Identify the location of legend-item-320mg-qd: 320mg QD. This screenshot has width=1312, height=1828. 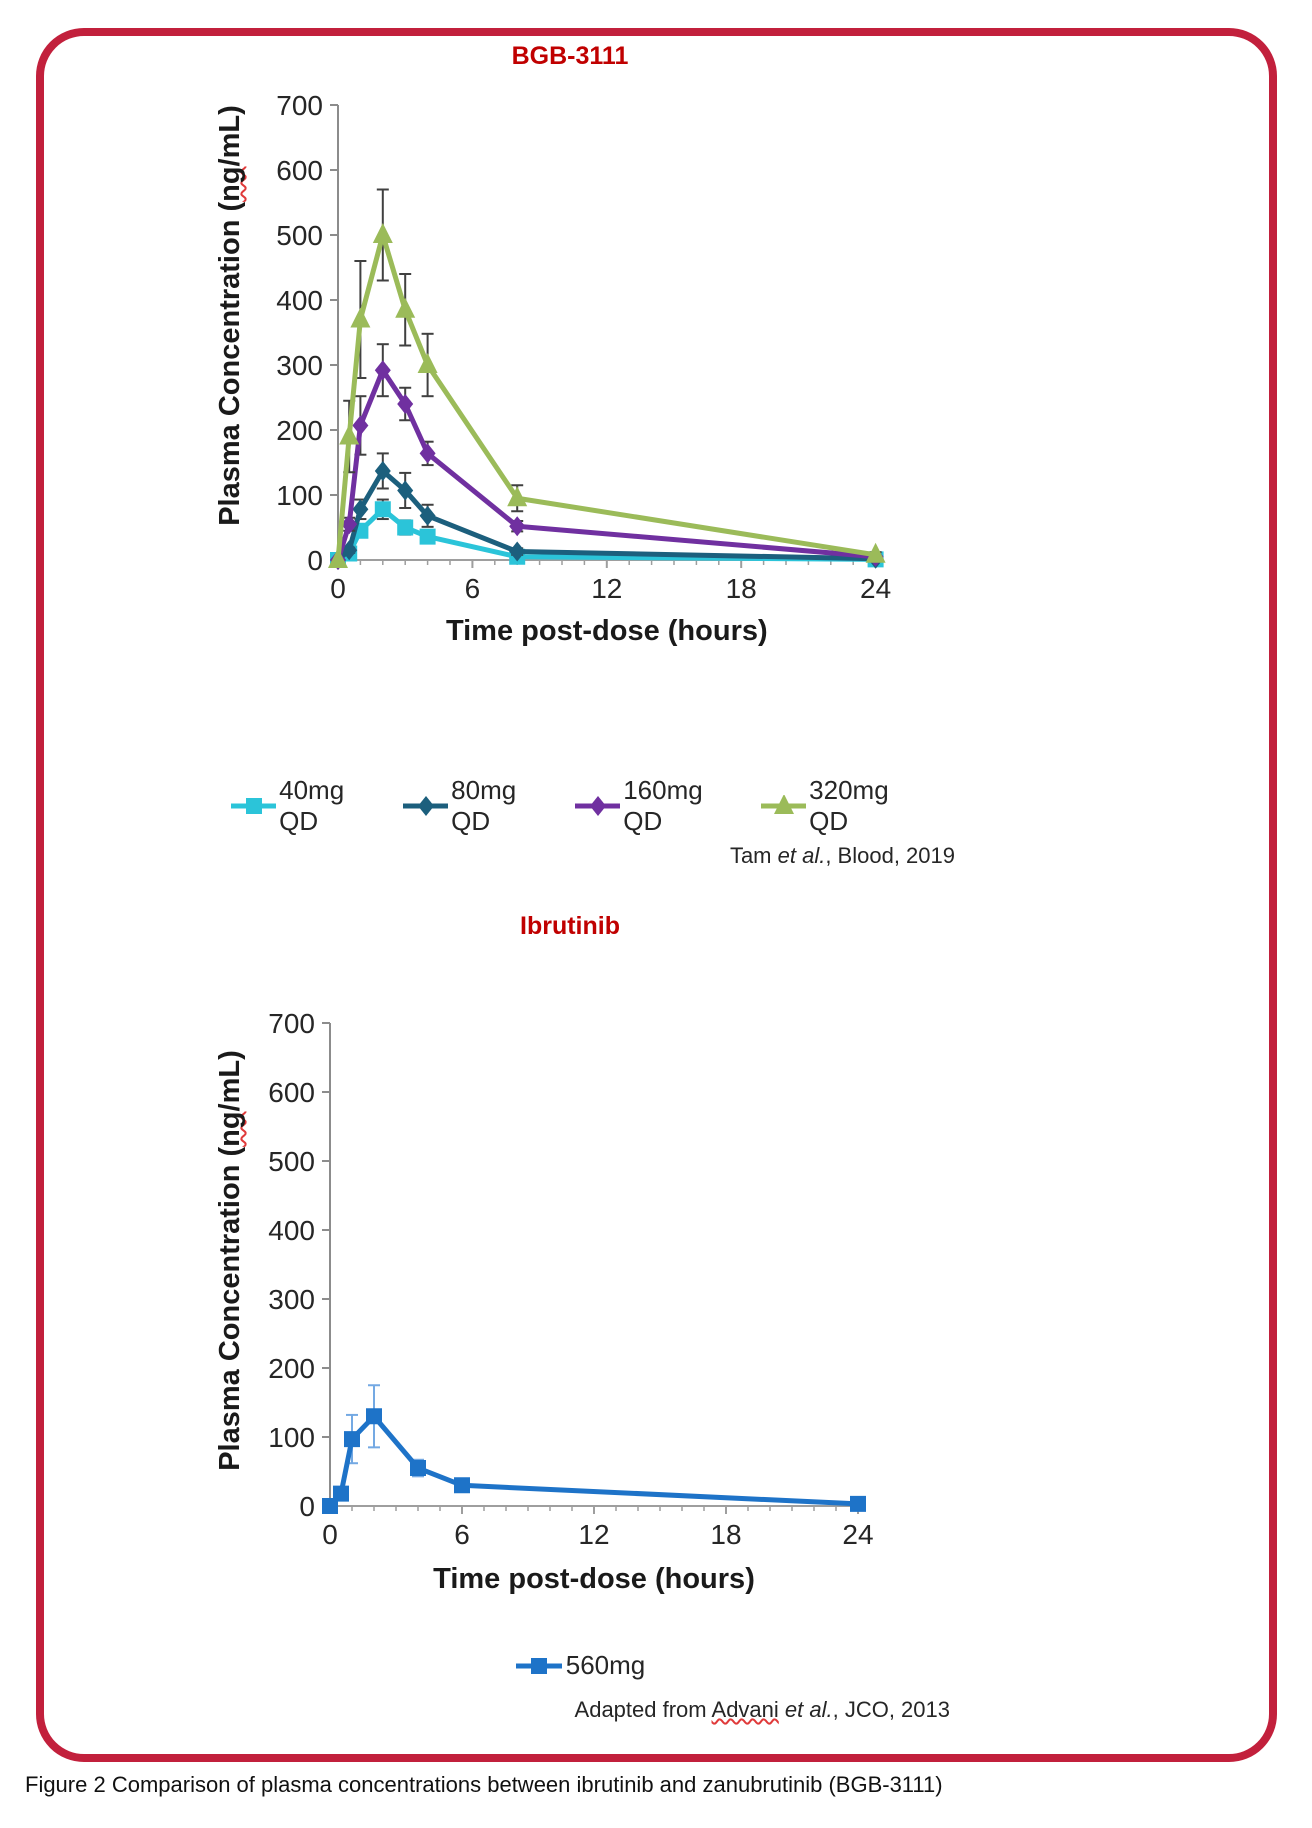
(845, 806).